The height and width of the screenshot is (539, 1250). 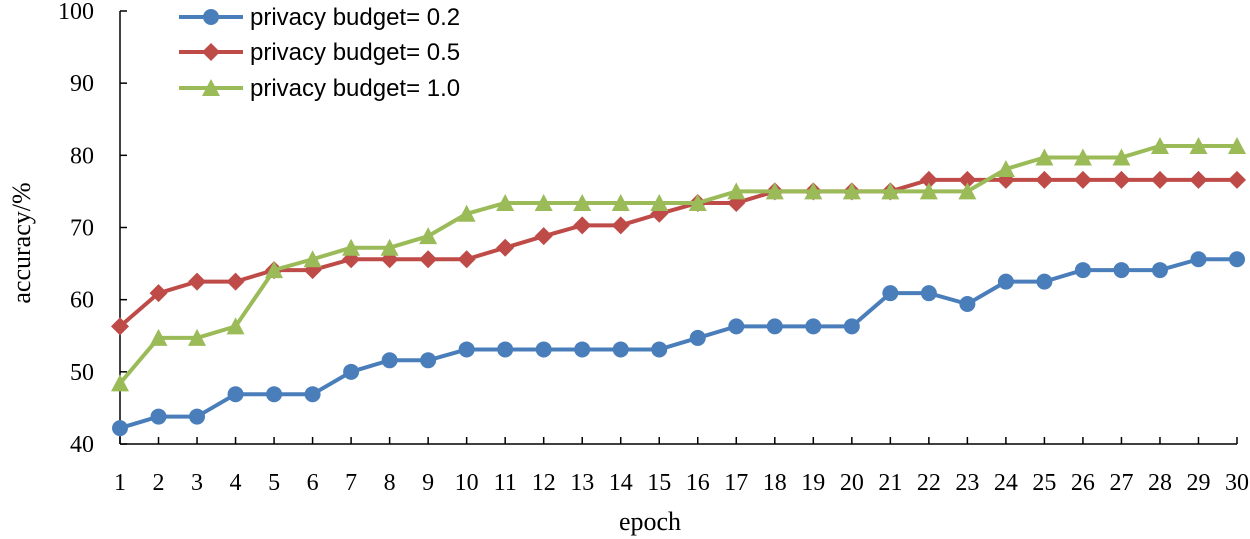 What do you see at coordinates (120, 483) in the screenshot?
I see `x-tick-label: 1` at bounding box center [120, 483].